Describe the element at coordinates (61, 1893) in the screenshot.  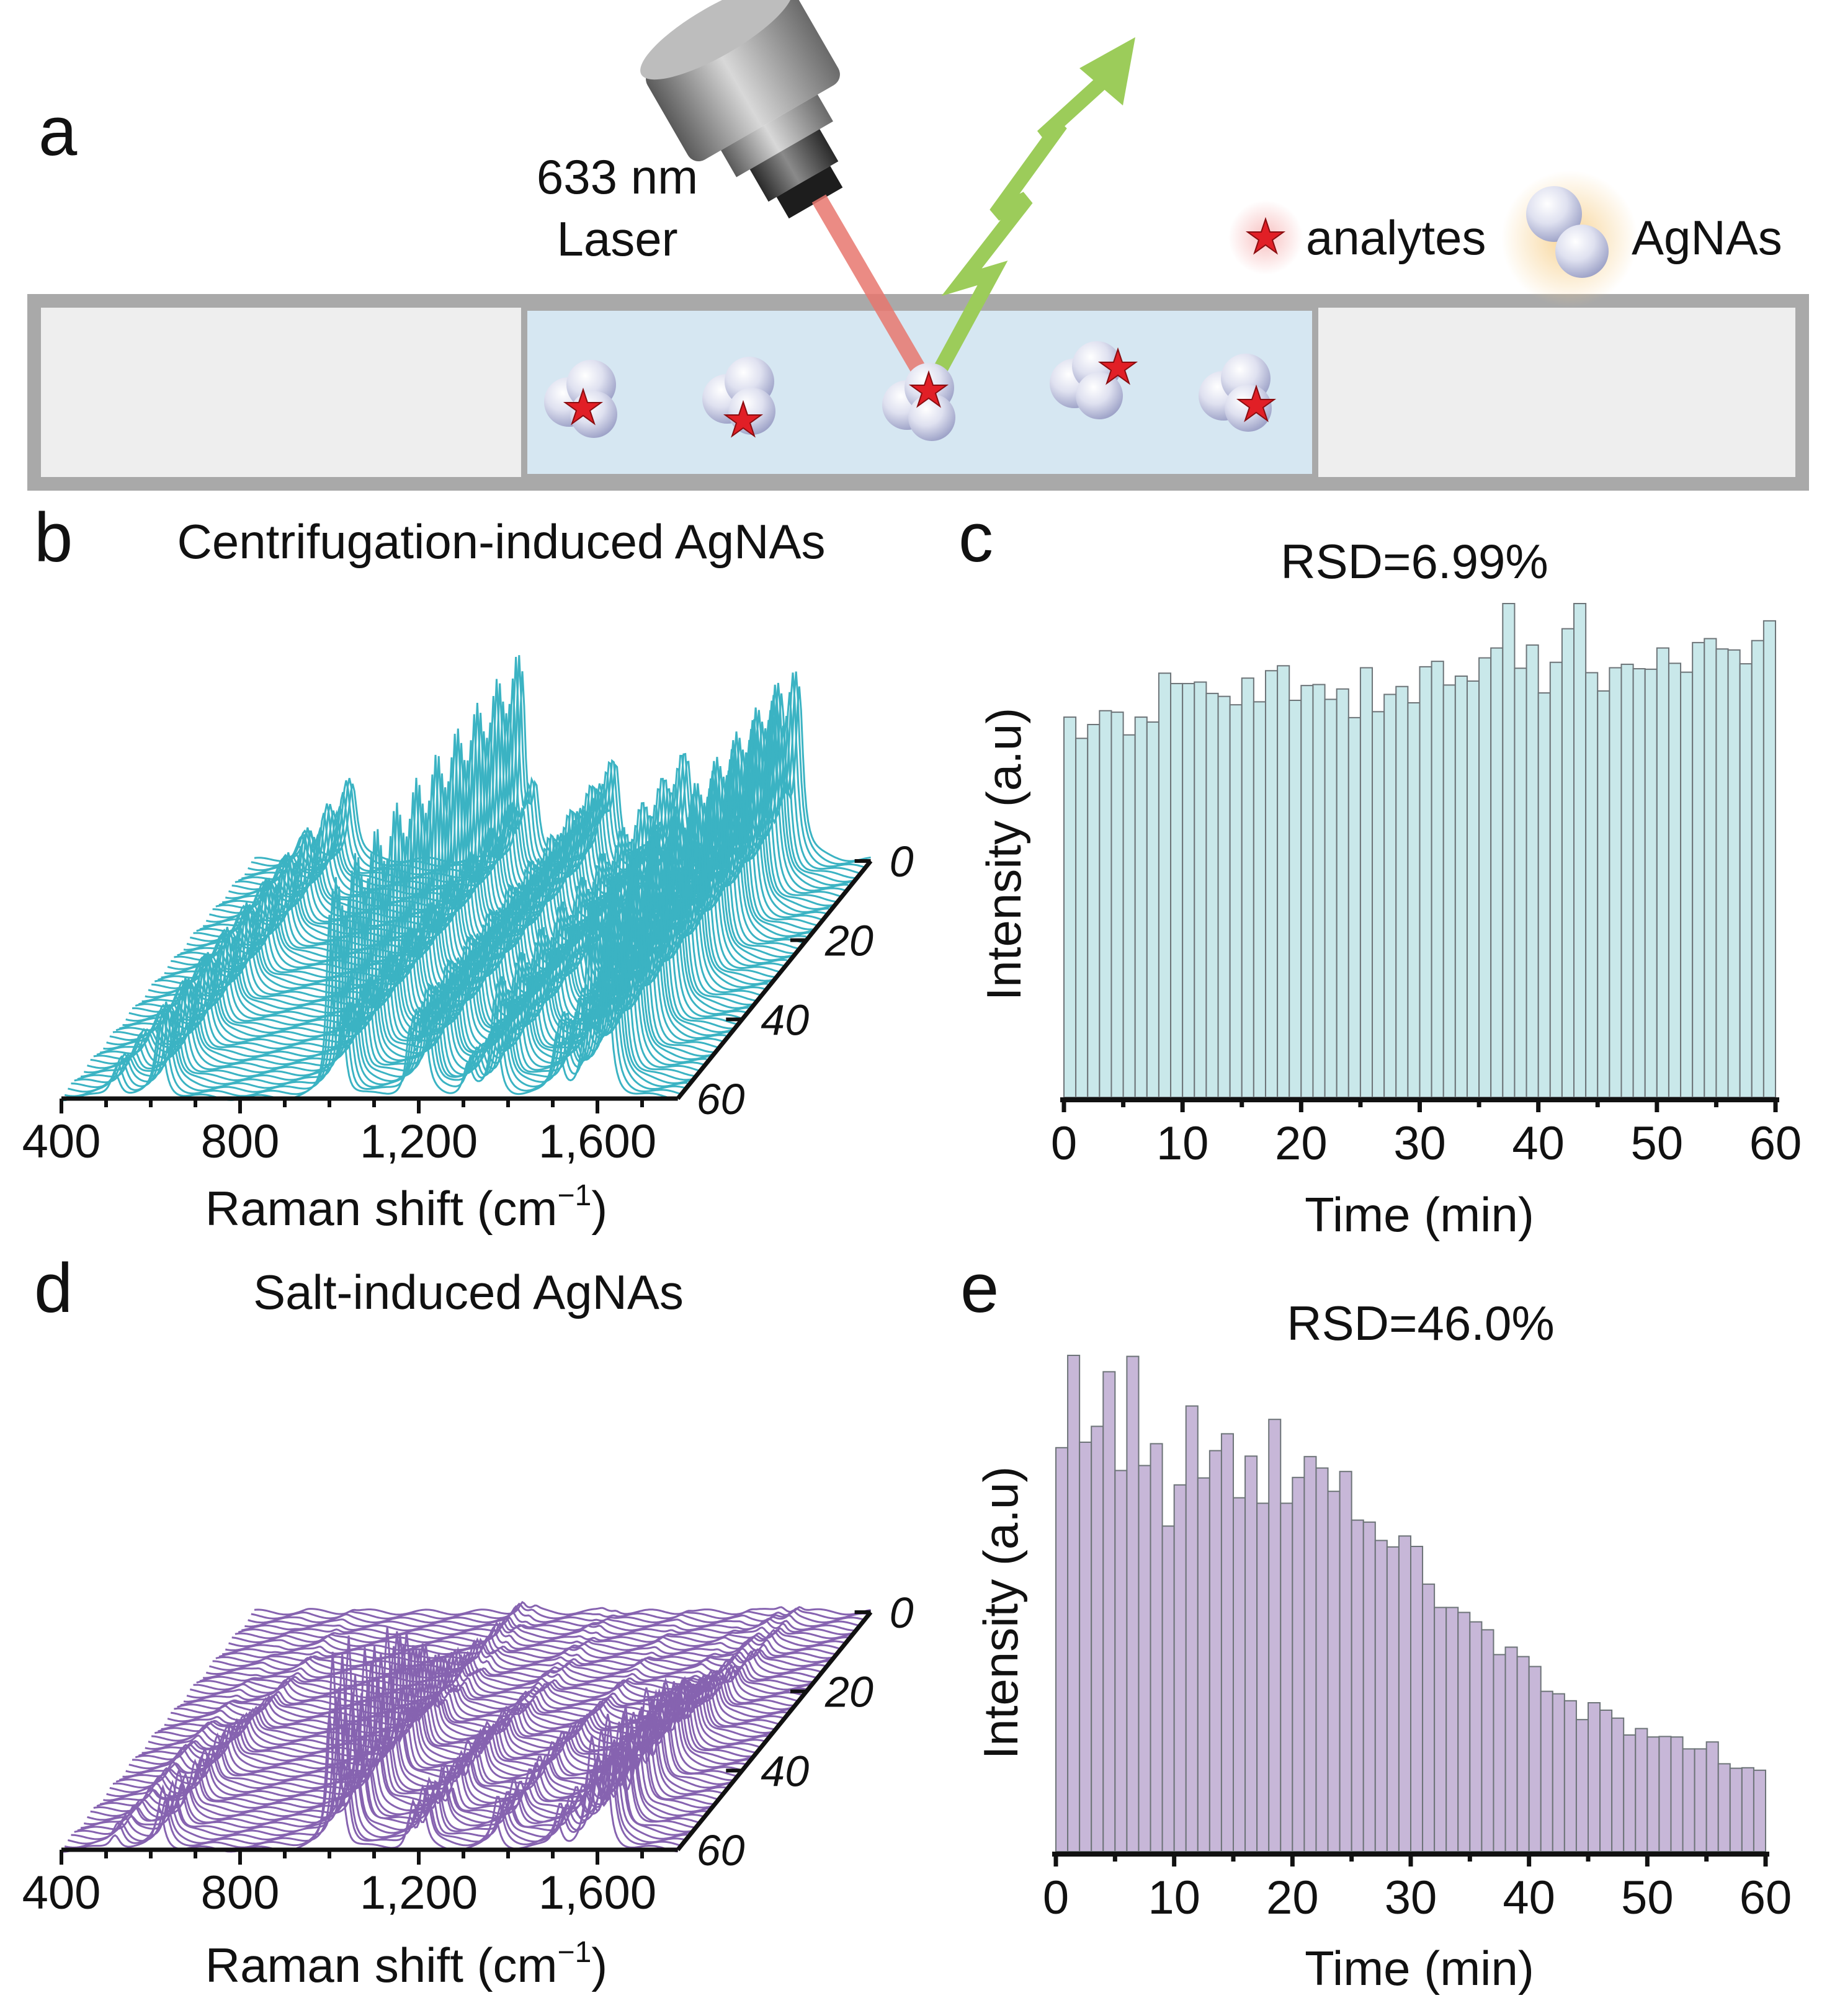
I see `x-tick-label: 400` at that location.